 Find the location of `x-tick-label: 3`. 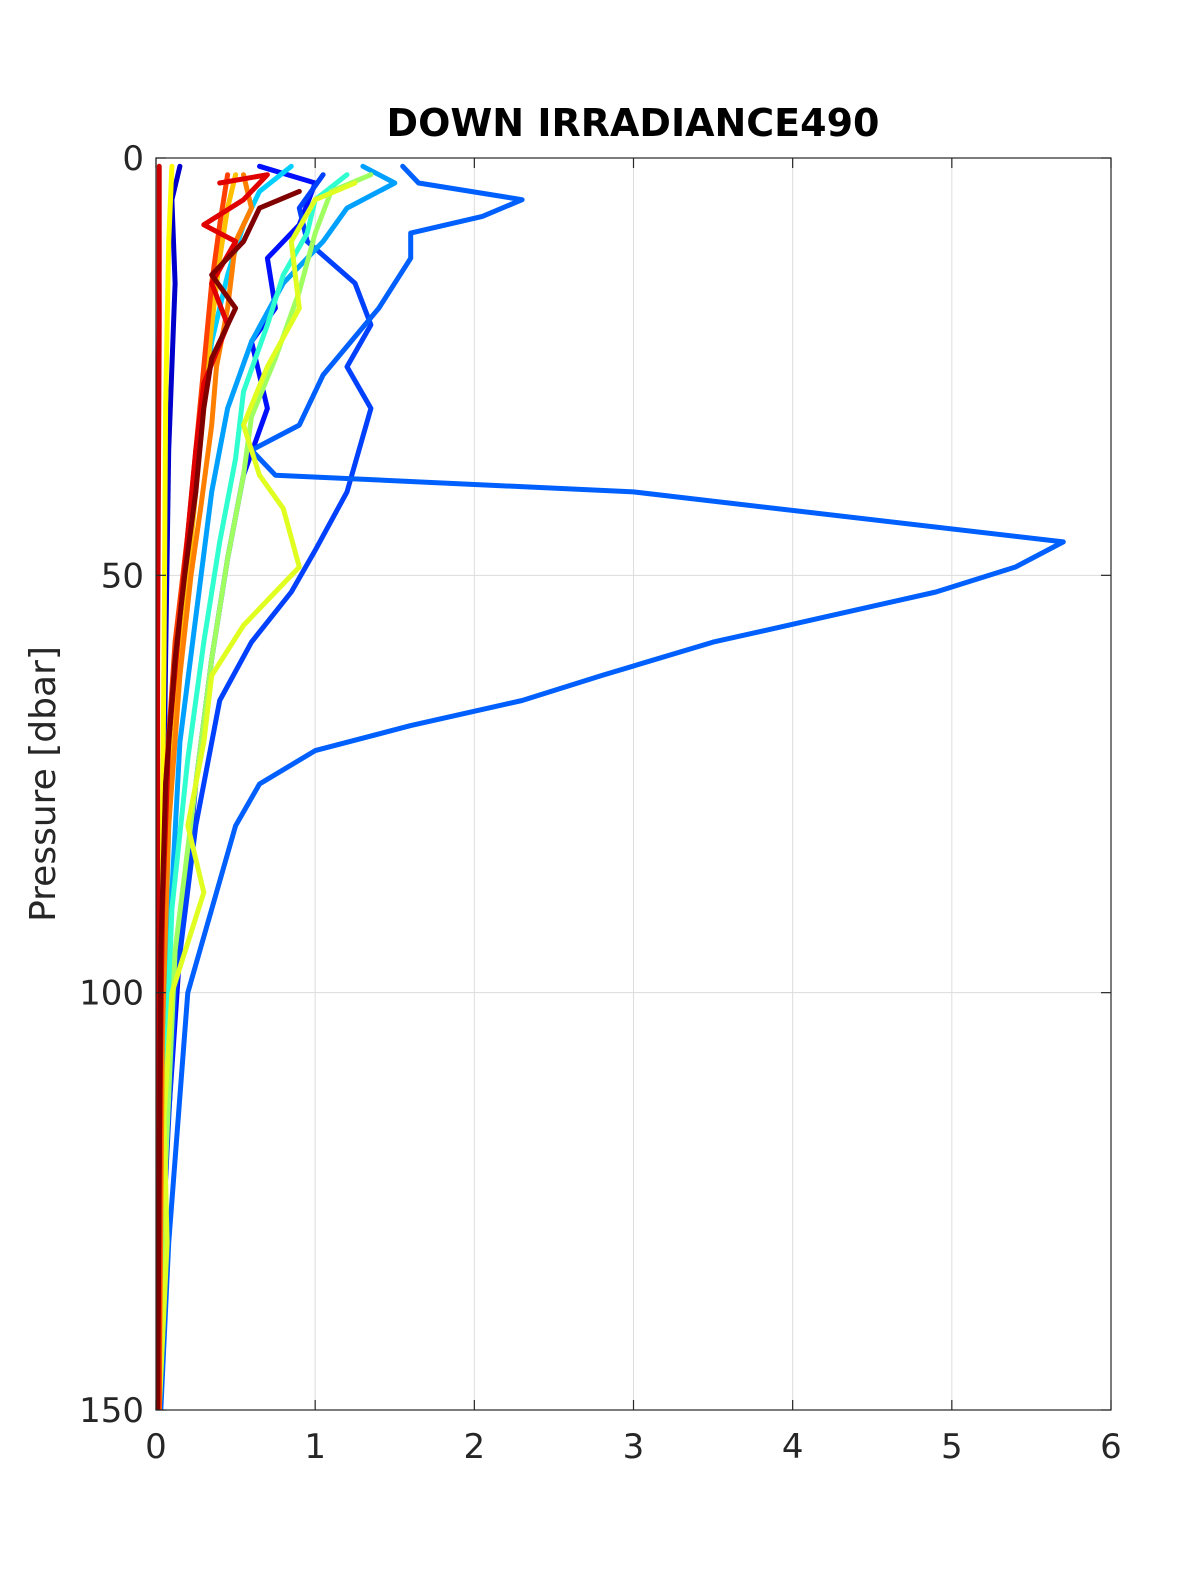

x-tick-label: 3 is located at coordinates (634, 1447).